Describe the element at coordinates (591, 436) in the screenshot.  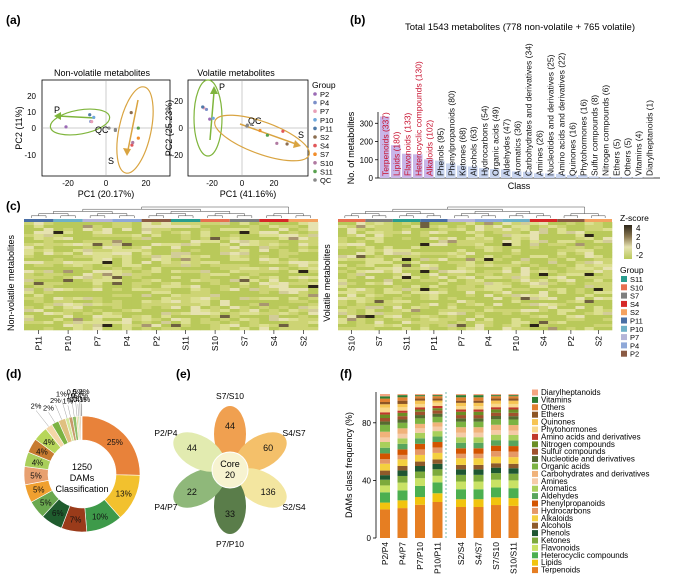
I see `freq-legend-label: Amino acids and derivatives` at that location.